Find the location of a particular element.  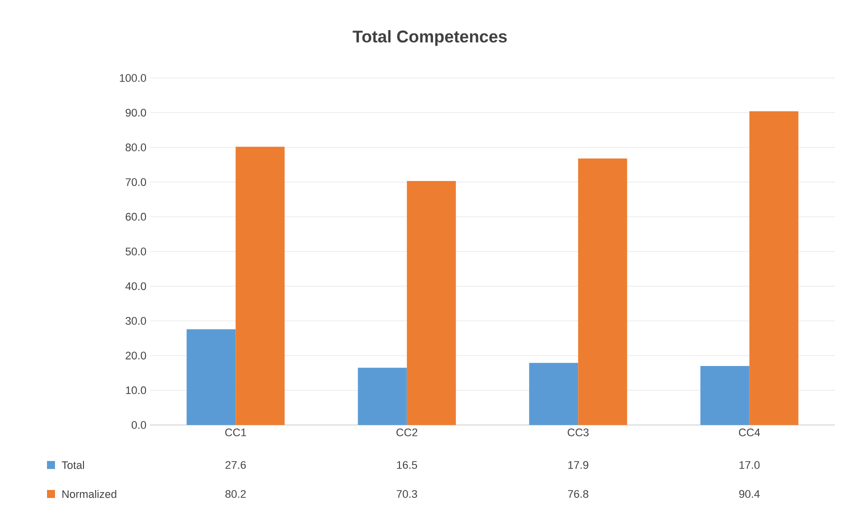

legend-label: Total is located at coordinates (73, 465).